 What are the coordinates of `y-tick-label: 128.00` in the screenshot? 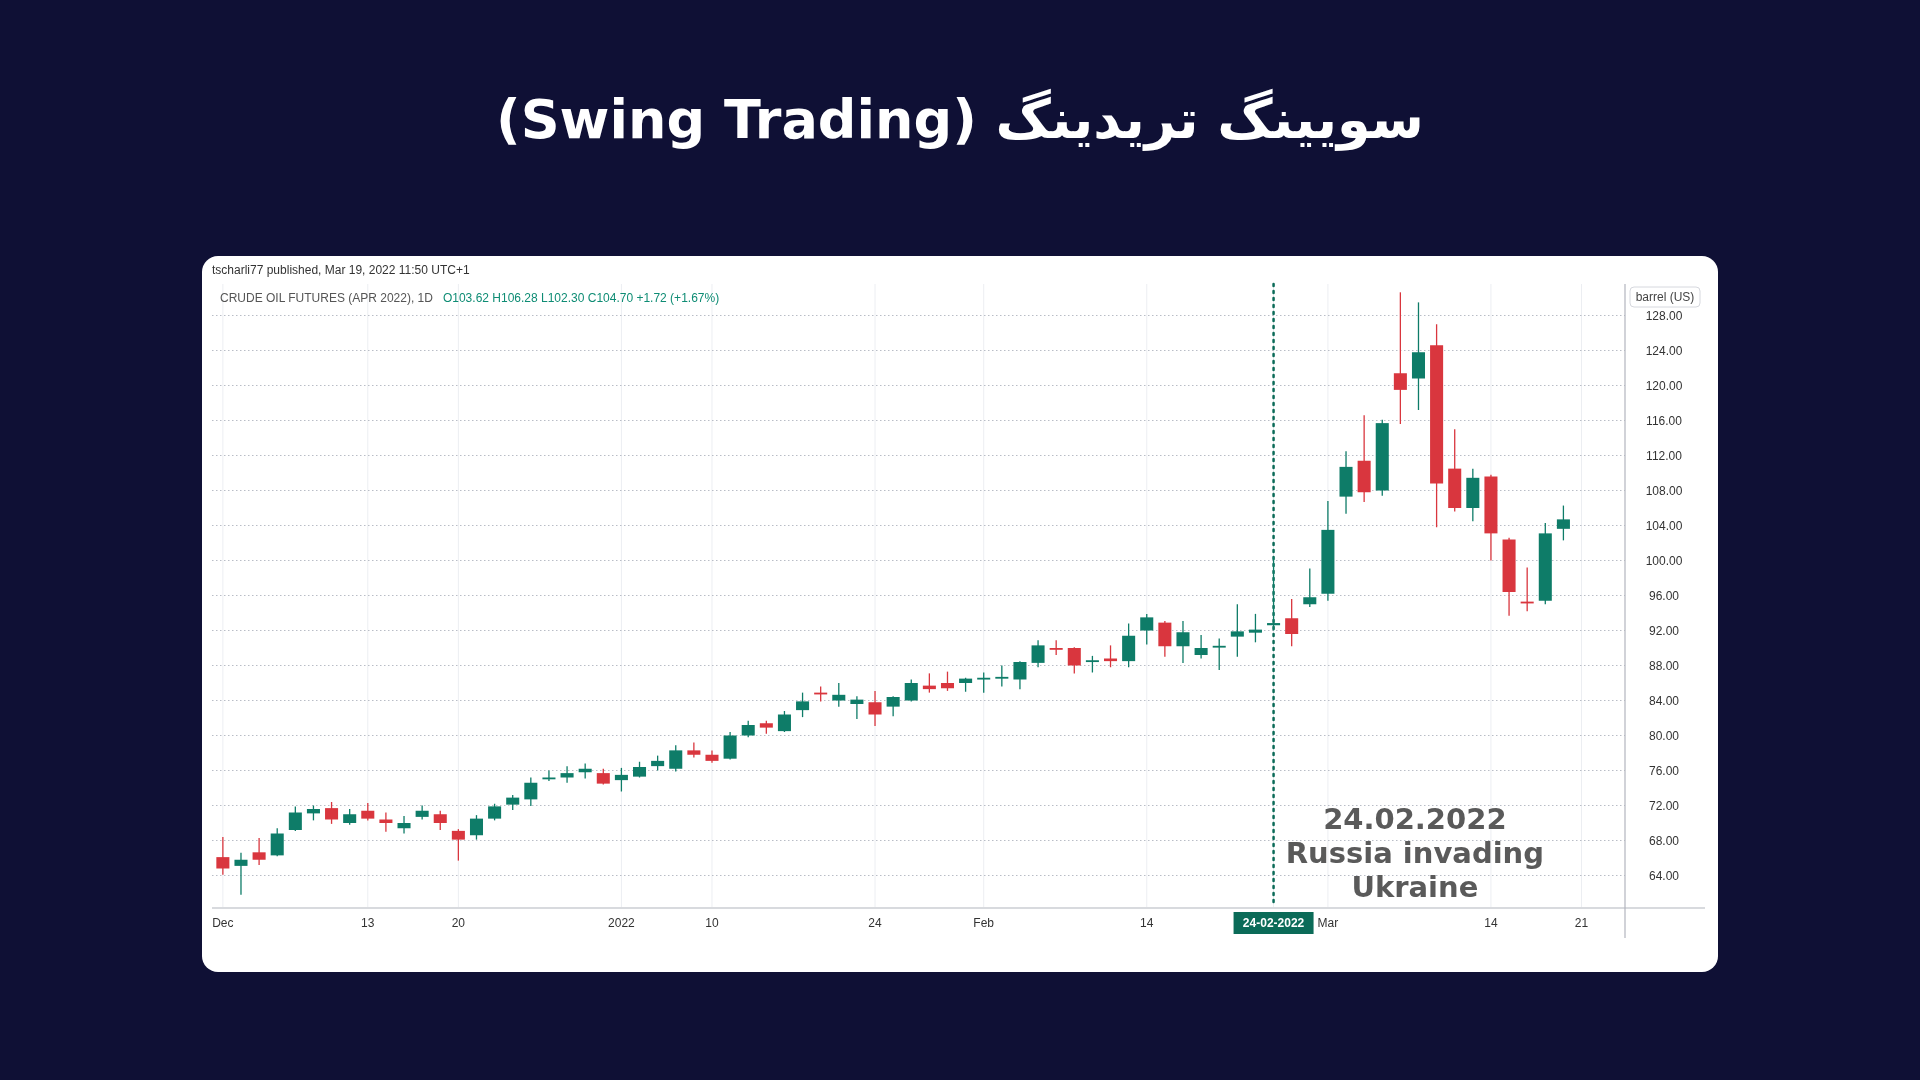 It's located at (1664, 315).